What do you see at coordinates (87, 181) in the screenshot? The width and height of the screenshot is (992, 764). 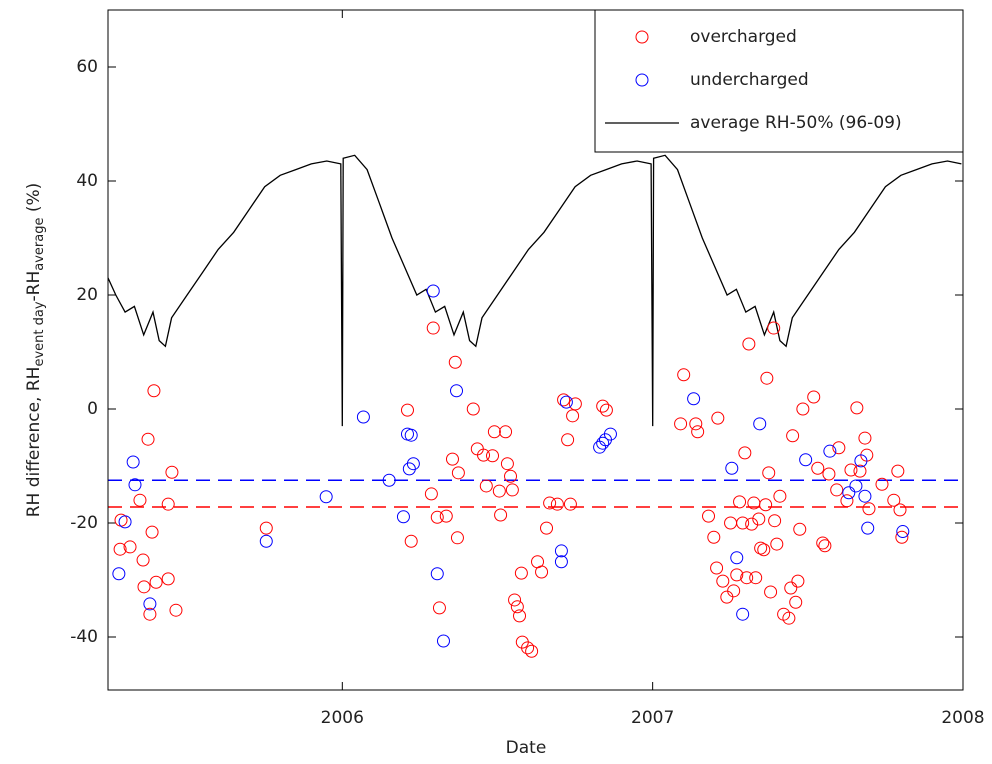 I see `y-tick-label: 40` at bounding box center [87, 181].